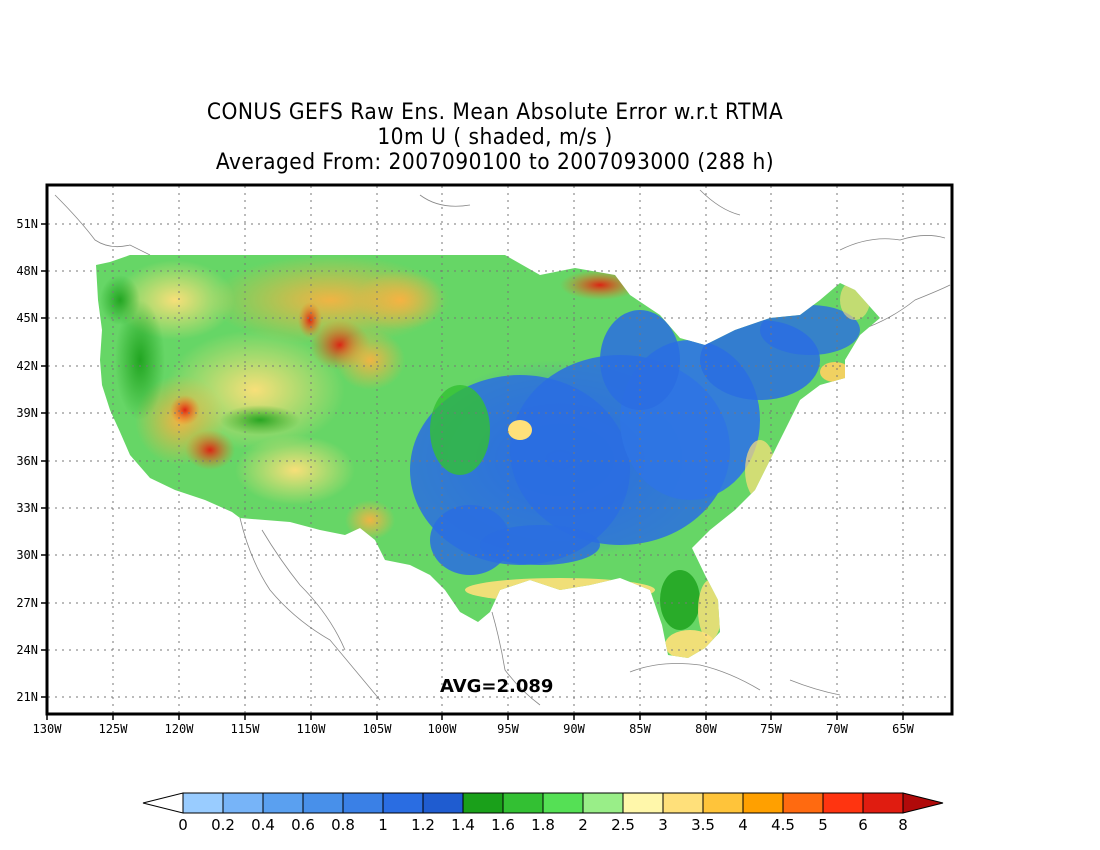 This screenshot has width=1100, height=850. What do you see at coordinates (27, 555) in the screenshot?
I see `lat-label: 30N` at bounding box center [27, 555].